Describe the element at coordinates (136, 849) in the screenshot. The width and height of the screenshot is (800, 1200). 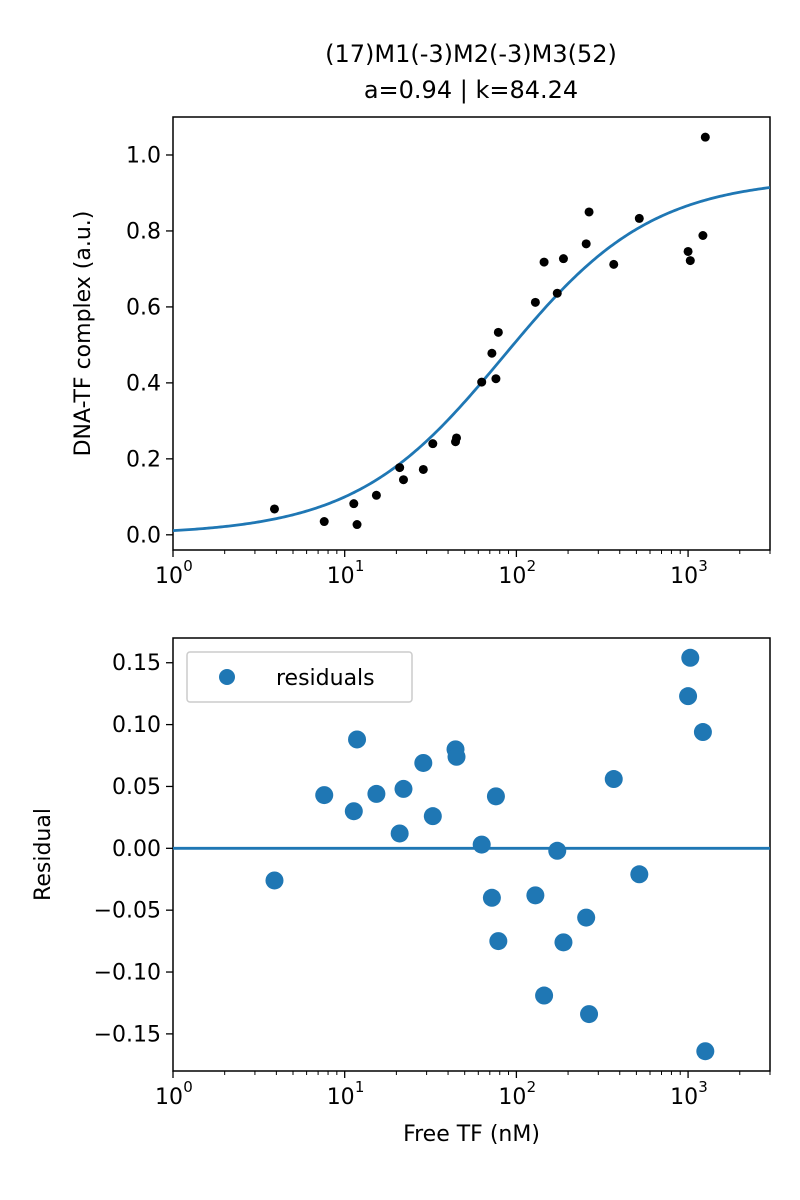
I see `y-tick-label: 0.00` at that location.